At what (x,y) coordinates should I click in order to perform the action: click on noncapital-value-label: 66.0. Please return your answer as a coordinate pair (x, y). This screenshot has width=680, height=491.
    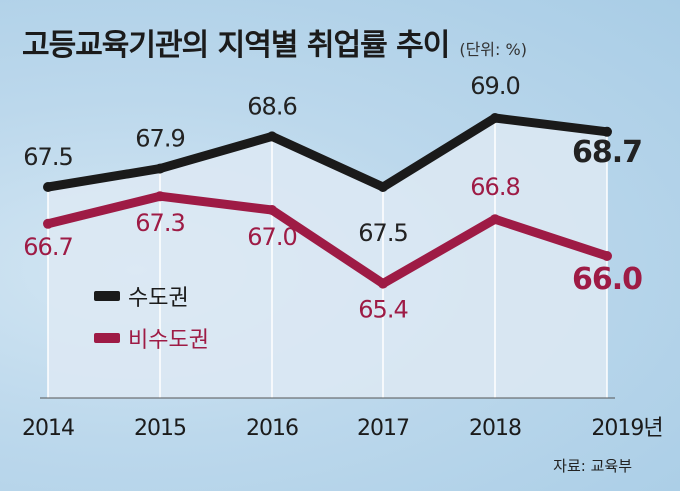
    Looking at the image, I should click on (607, 279).